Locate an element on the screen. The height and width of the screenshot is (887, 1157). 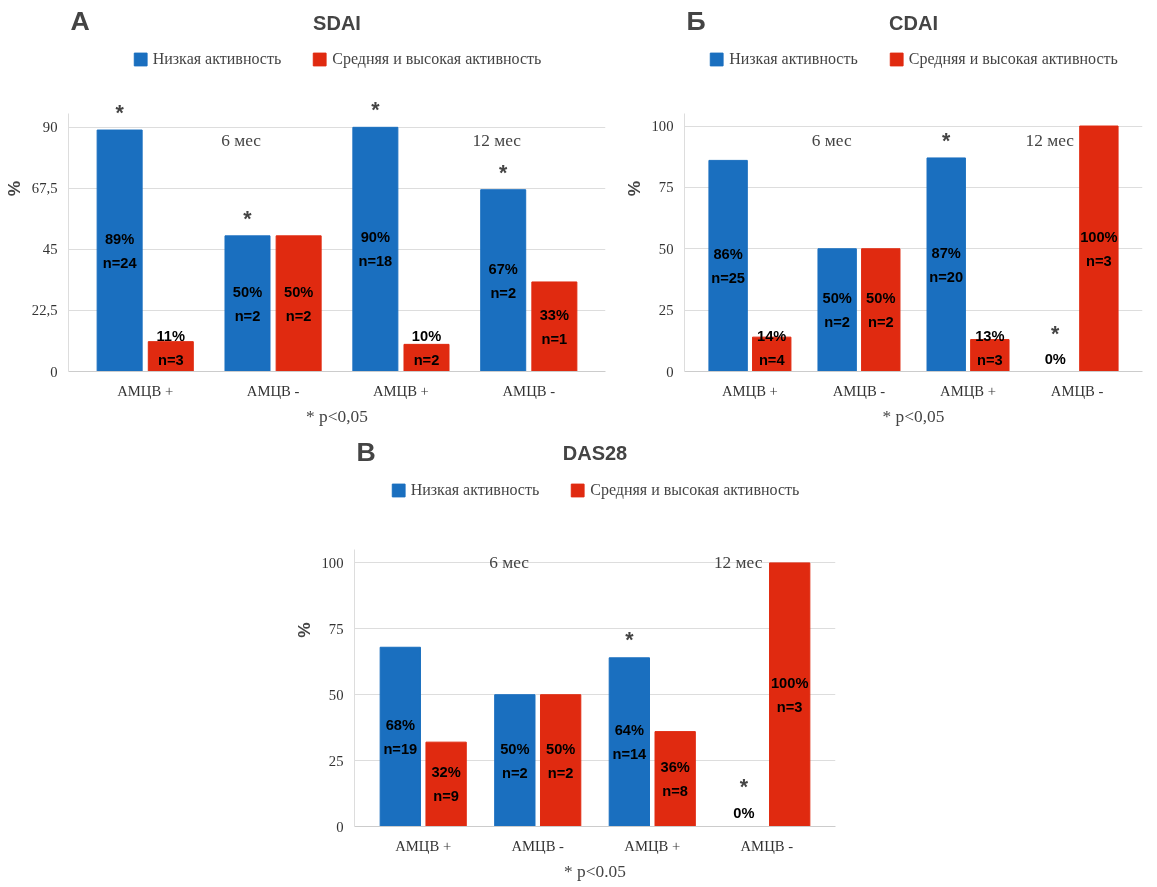
text: В is located at coordinates (366, 451).